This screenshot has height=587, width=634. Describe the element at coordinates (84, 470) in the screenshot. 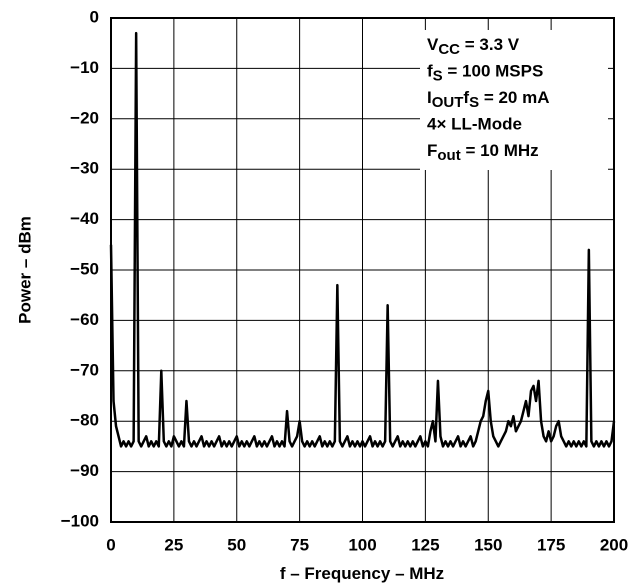

I see `y-tick-label: −90` at that location.